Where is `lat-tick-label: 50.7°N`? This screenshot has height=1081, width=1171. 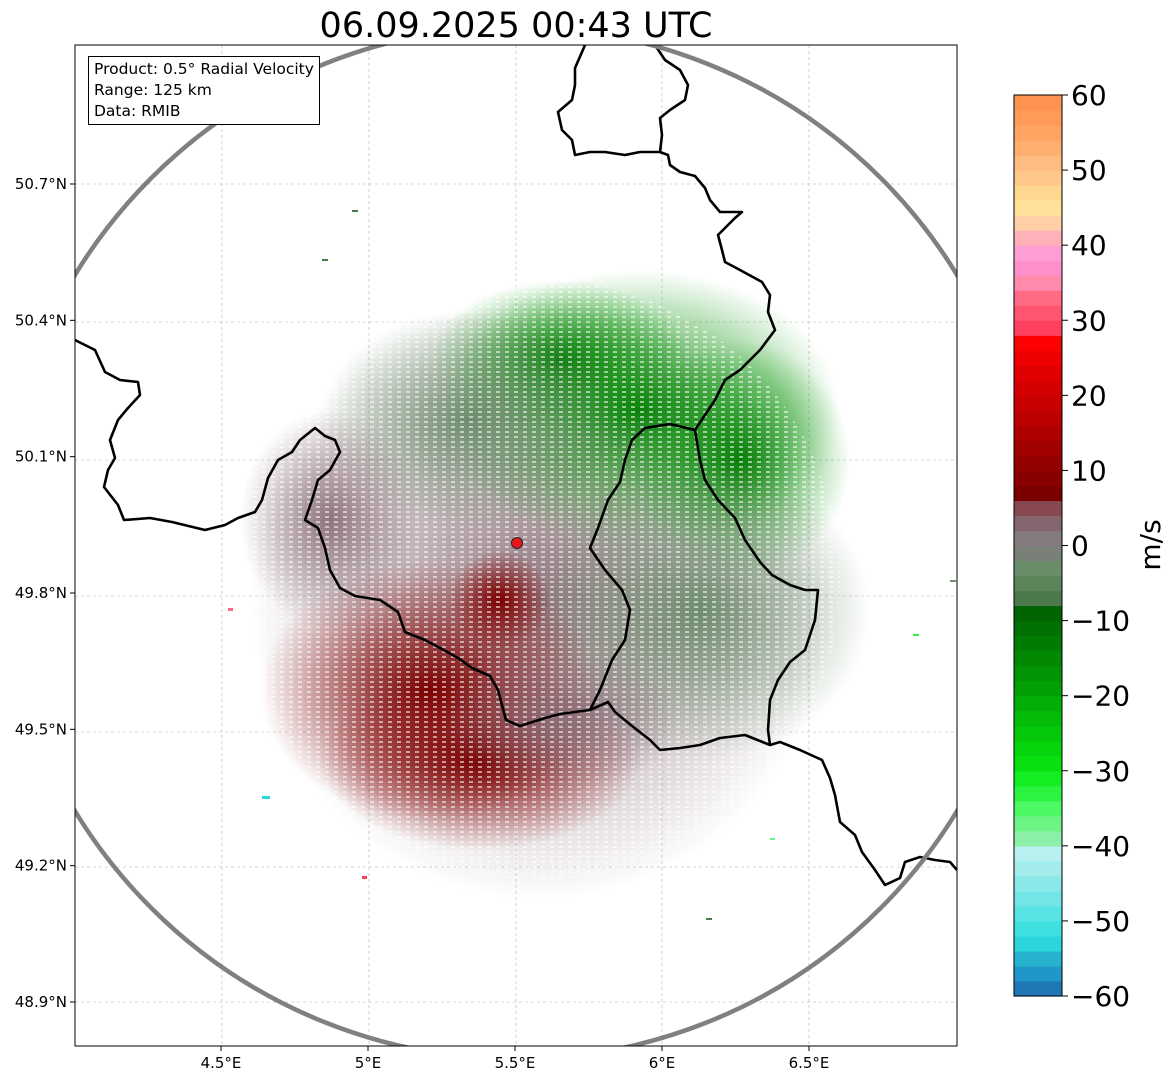 lat-tick-label: 50.7°N is located at coordinates (41, 184).